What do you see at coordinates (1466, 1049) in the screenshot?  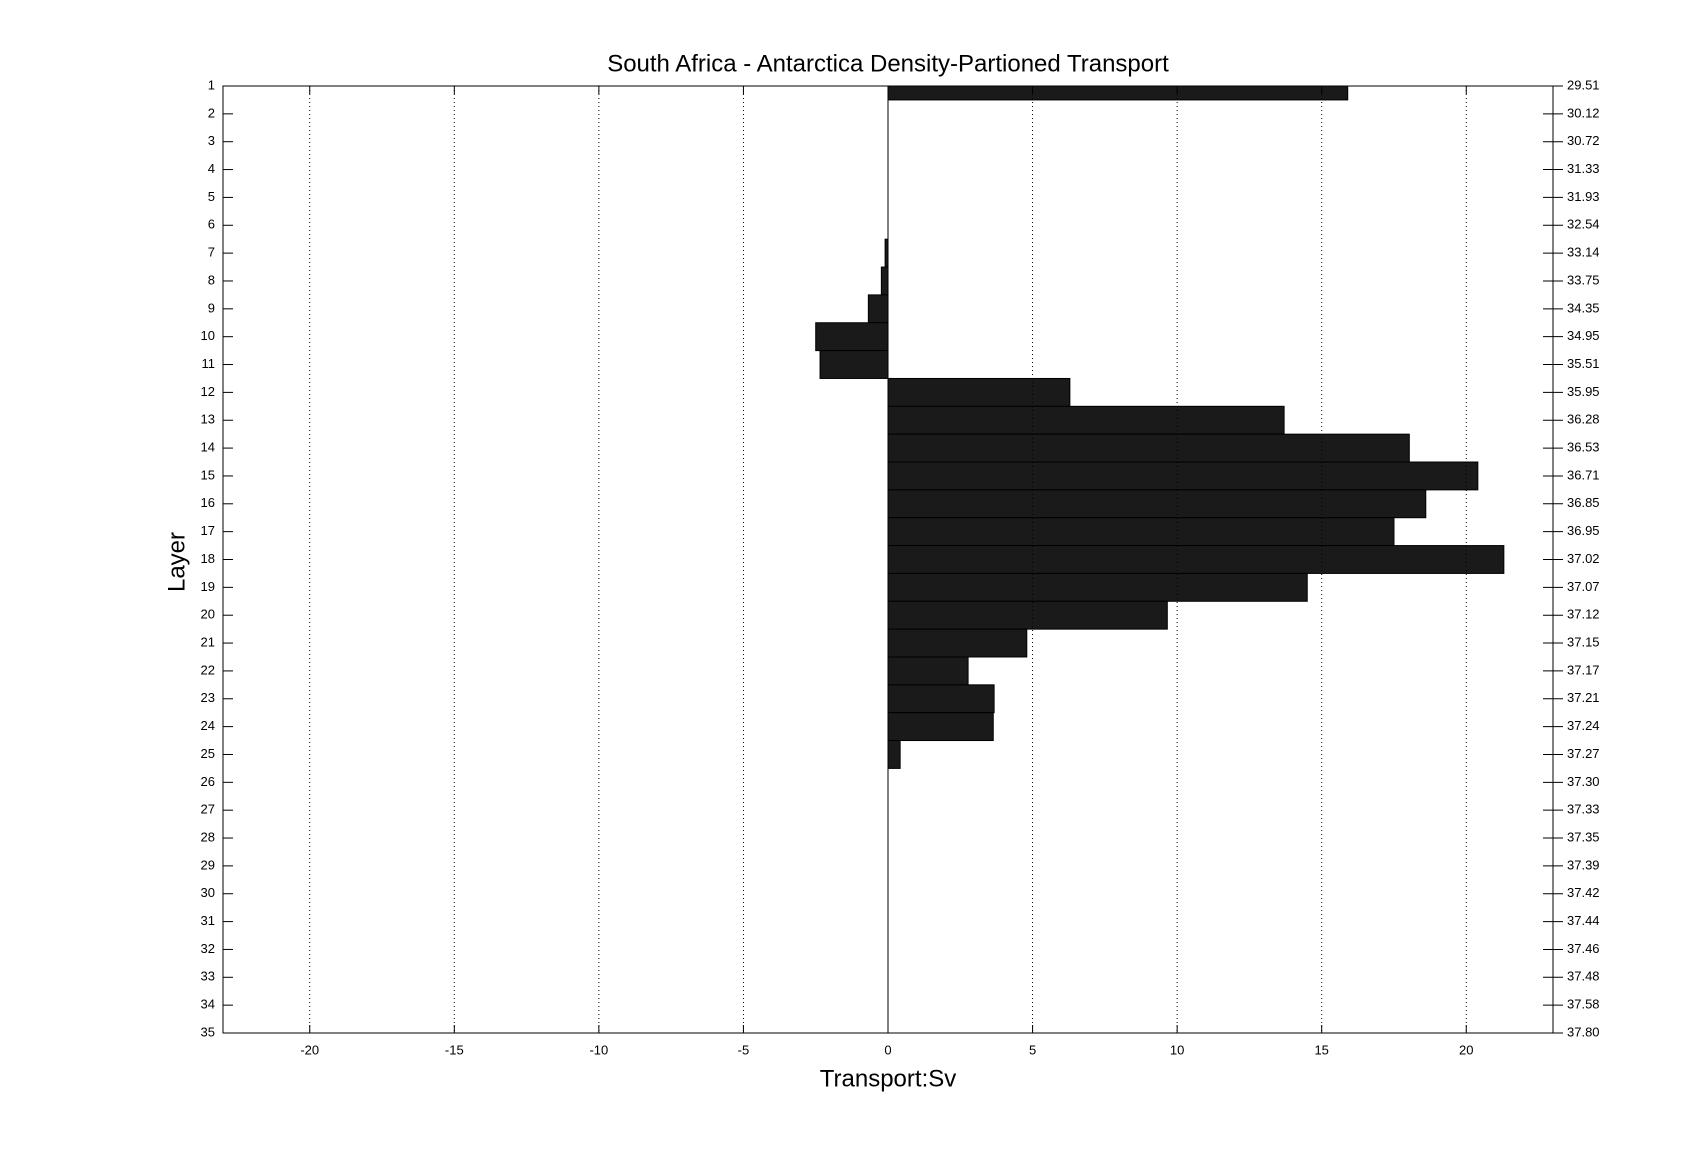 I see `x-tick-label: 20` at bounding box center [1466, 1049].